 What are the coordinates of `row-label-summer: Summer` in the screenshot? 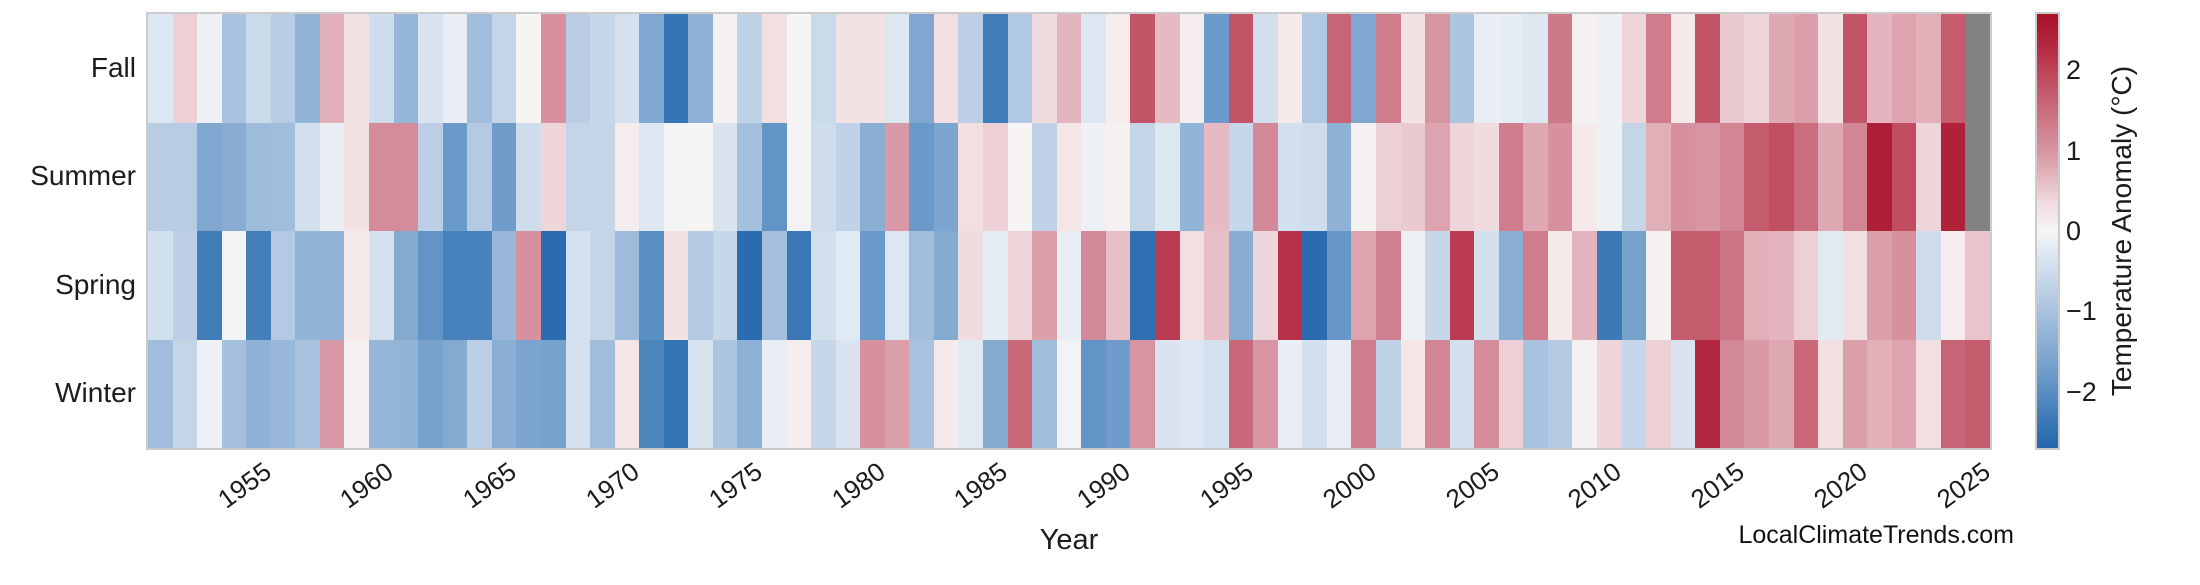 It's located at (83, 175).